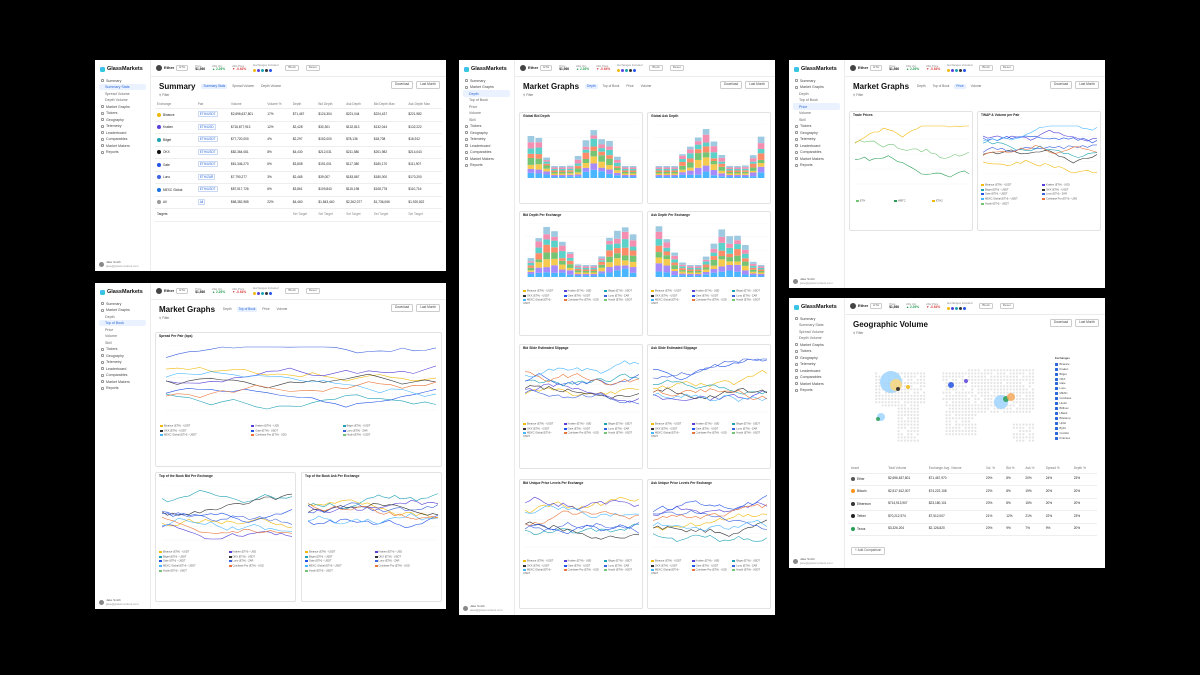  I want to click on sidebar-item-tickers: Tickers, so click(816, 126).